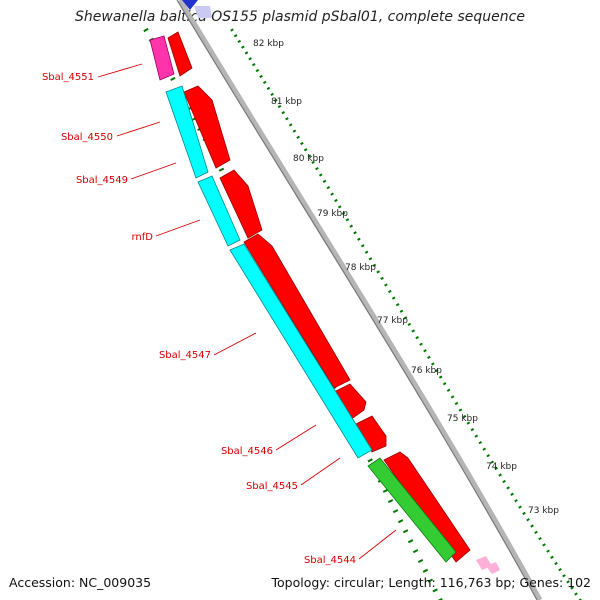 The height and width of the screenshot is (600, 600). I want to click on leader-rnfd, so click(178, 228).